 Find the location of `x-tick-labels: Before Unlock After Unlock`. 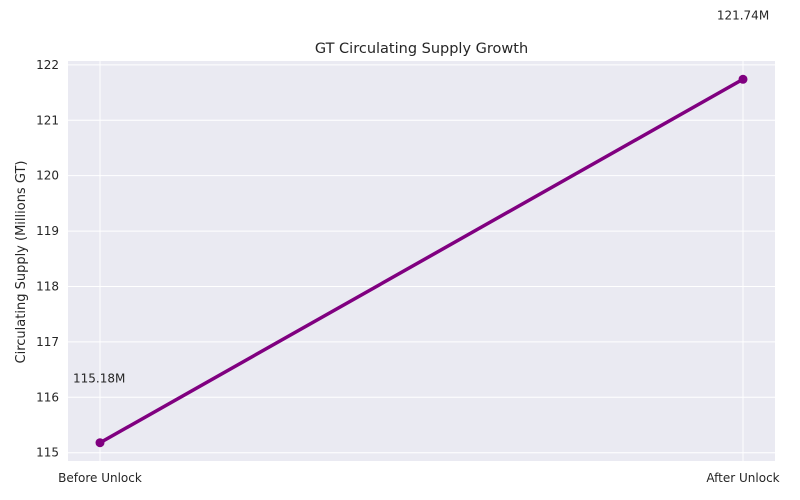

x-tick-labels: Before Unlock After Unlock is located at coordinates (419, 478).